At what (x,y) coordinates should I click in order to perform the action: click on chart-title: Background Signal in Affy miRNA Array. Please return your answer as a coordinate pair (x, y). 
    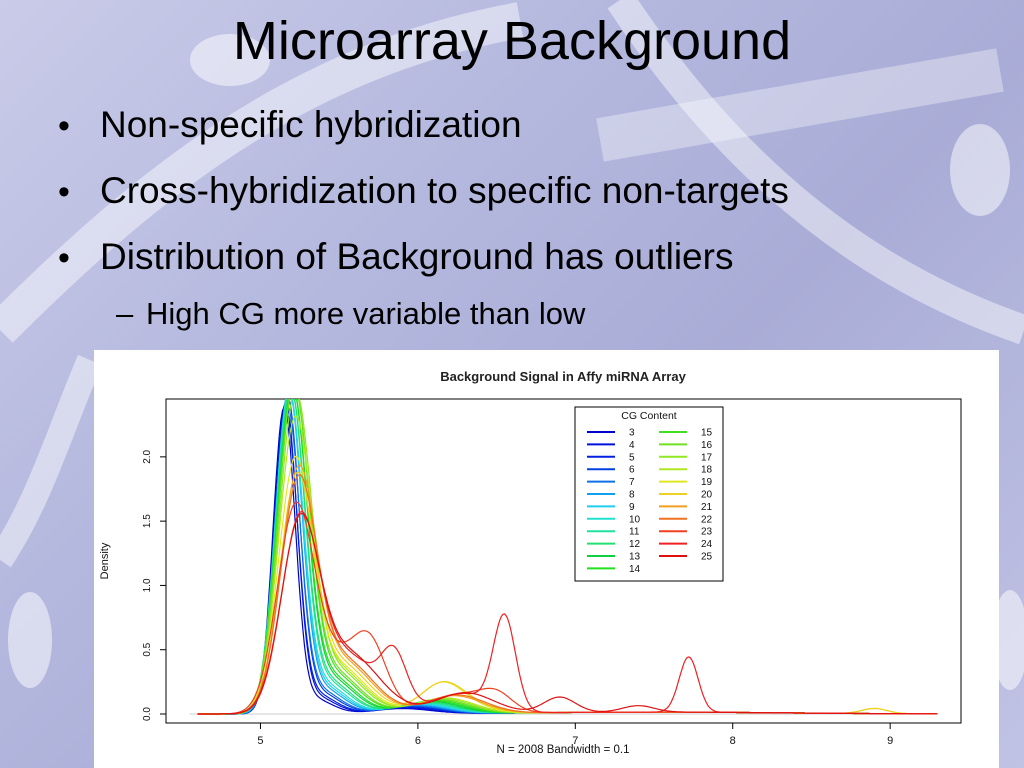
    Looking at the image, I should click on (563, 376).